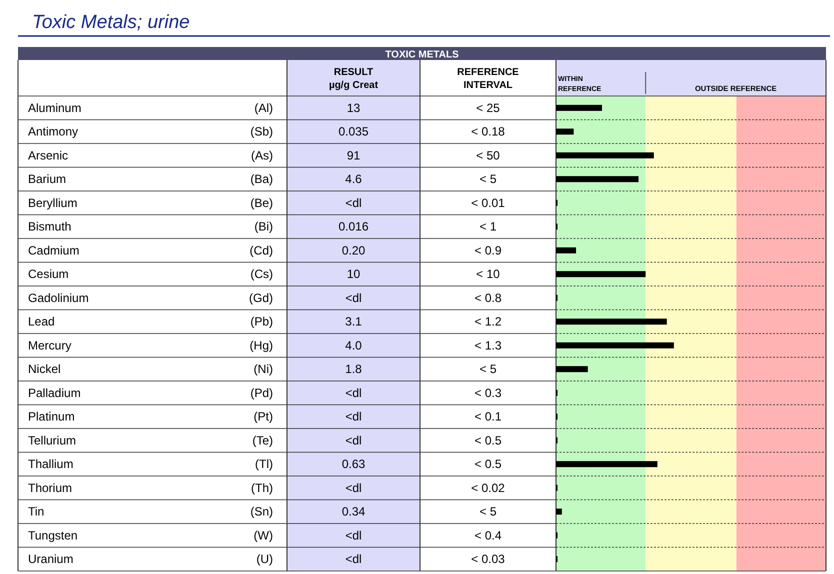 Image resolution: width=834 pixels, height=574 pixels. I want to click on text: (Sn), so click(261, 511).